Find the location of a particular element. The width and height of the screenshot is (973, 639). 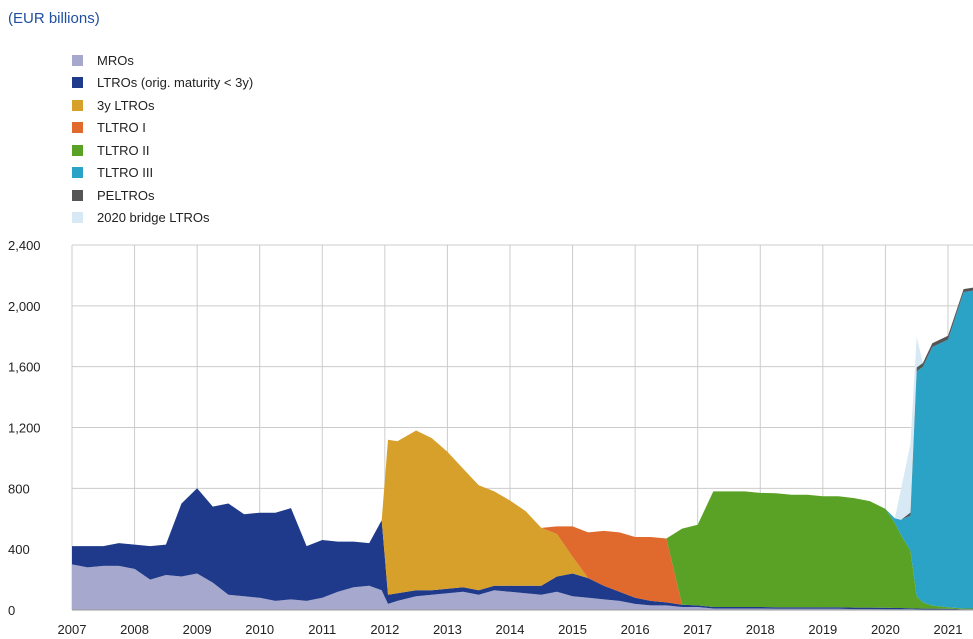

y-tick-label: 800 is located at coordinates (19, 488).